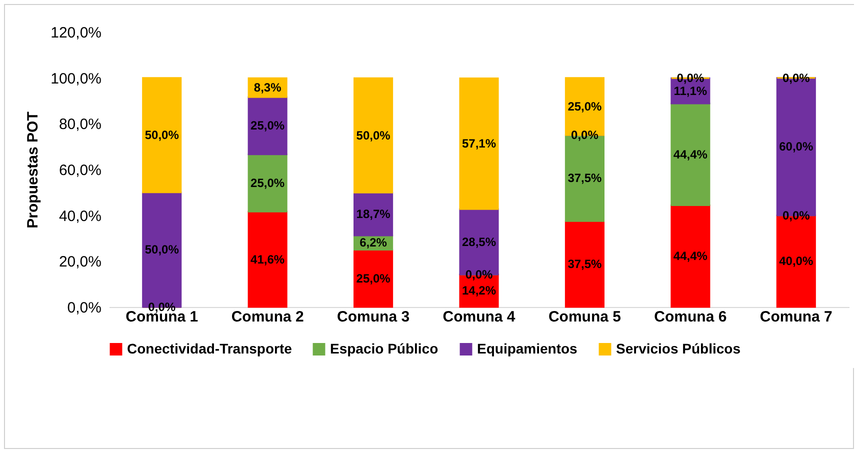 This screenshot has height=455, width=860. Describe the element at coordinates (33, 170) in the screenshot. I see `y-axis-title: Propuestas POT` at that location.